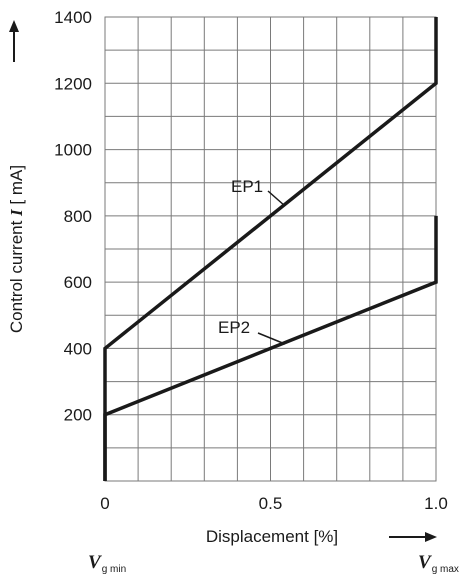 The width and height of the screenshot is (467, 577). Describe the element at coordinates (78, 415) in the screenshot. I see `y-tick-label: 200` at that location.